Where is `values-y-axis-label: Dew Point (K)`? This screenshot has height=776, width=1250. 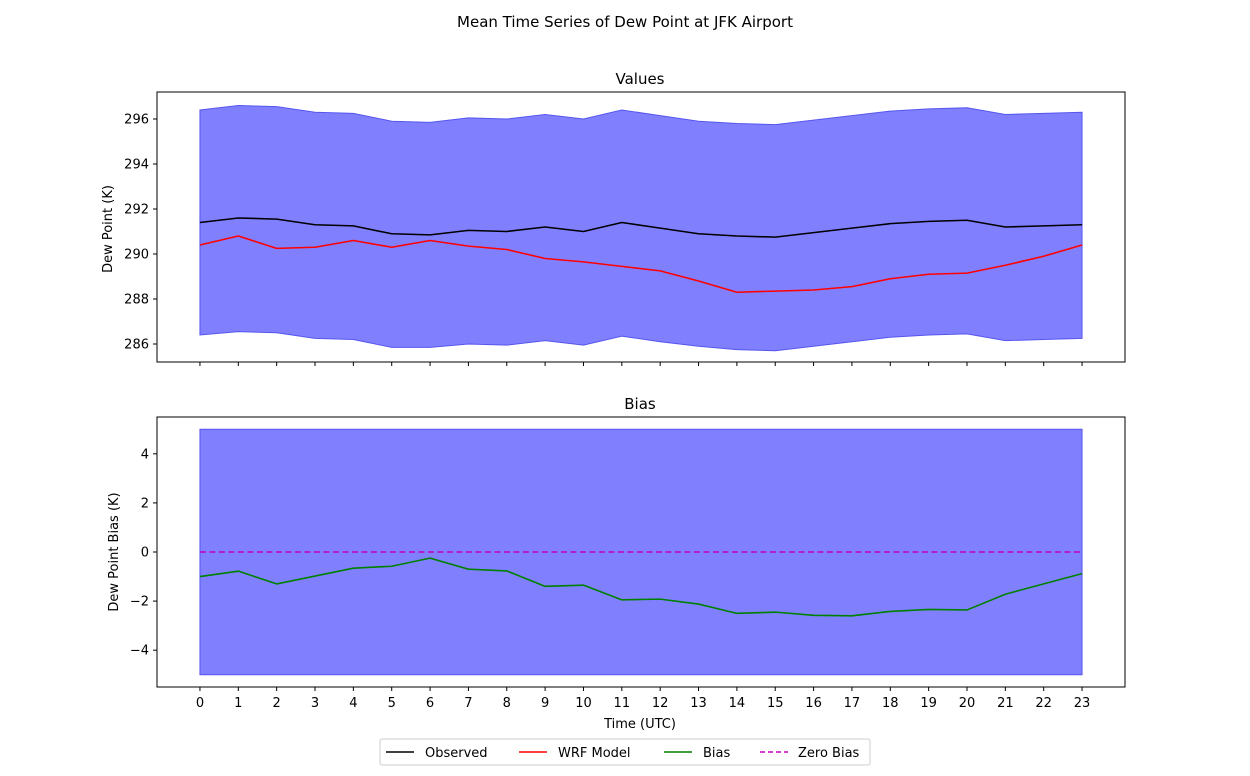 values-y-axis-label: Dew Point (K) is located at coordinates (108, 229).